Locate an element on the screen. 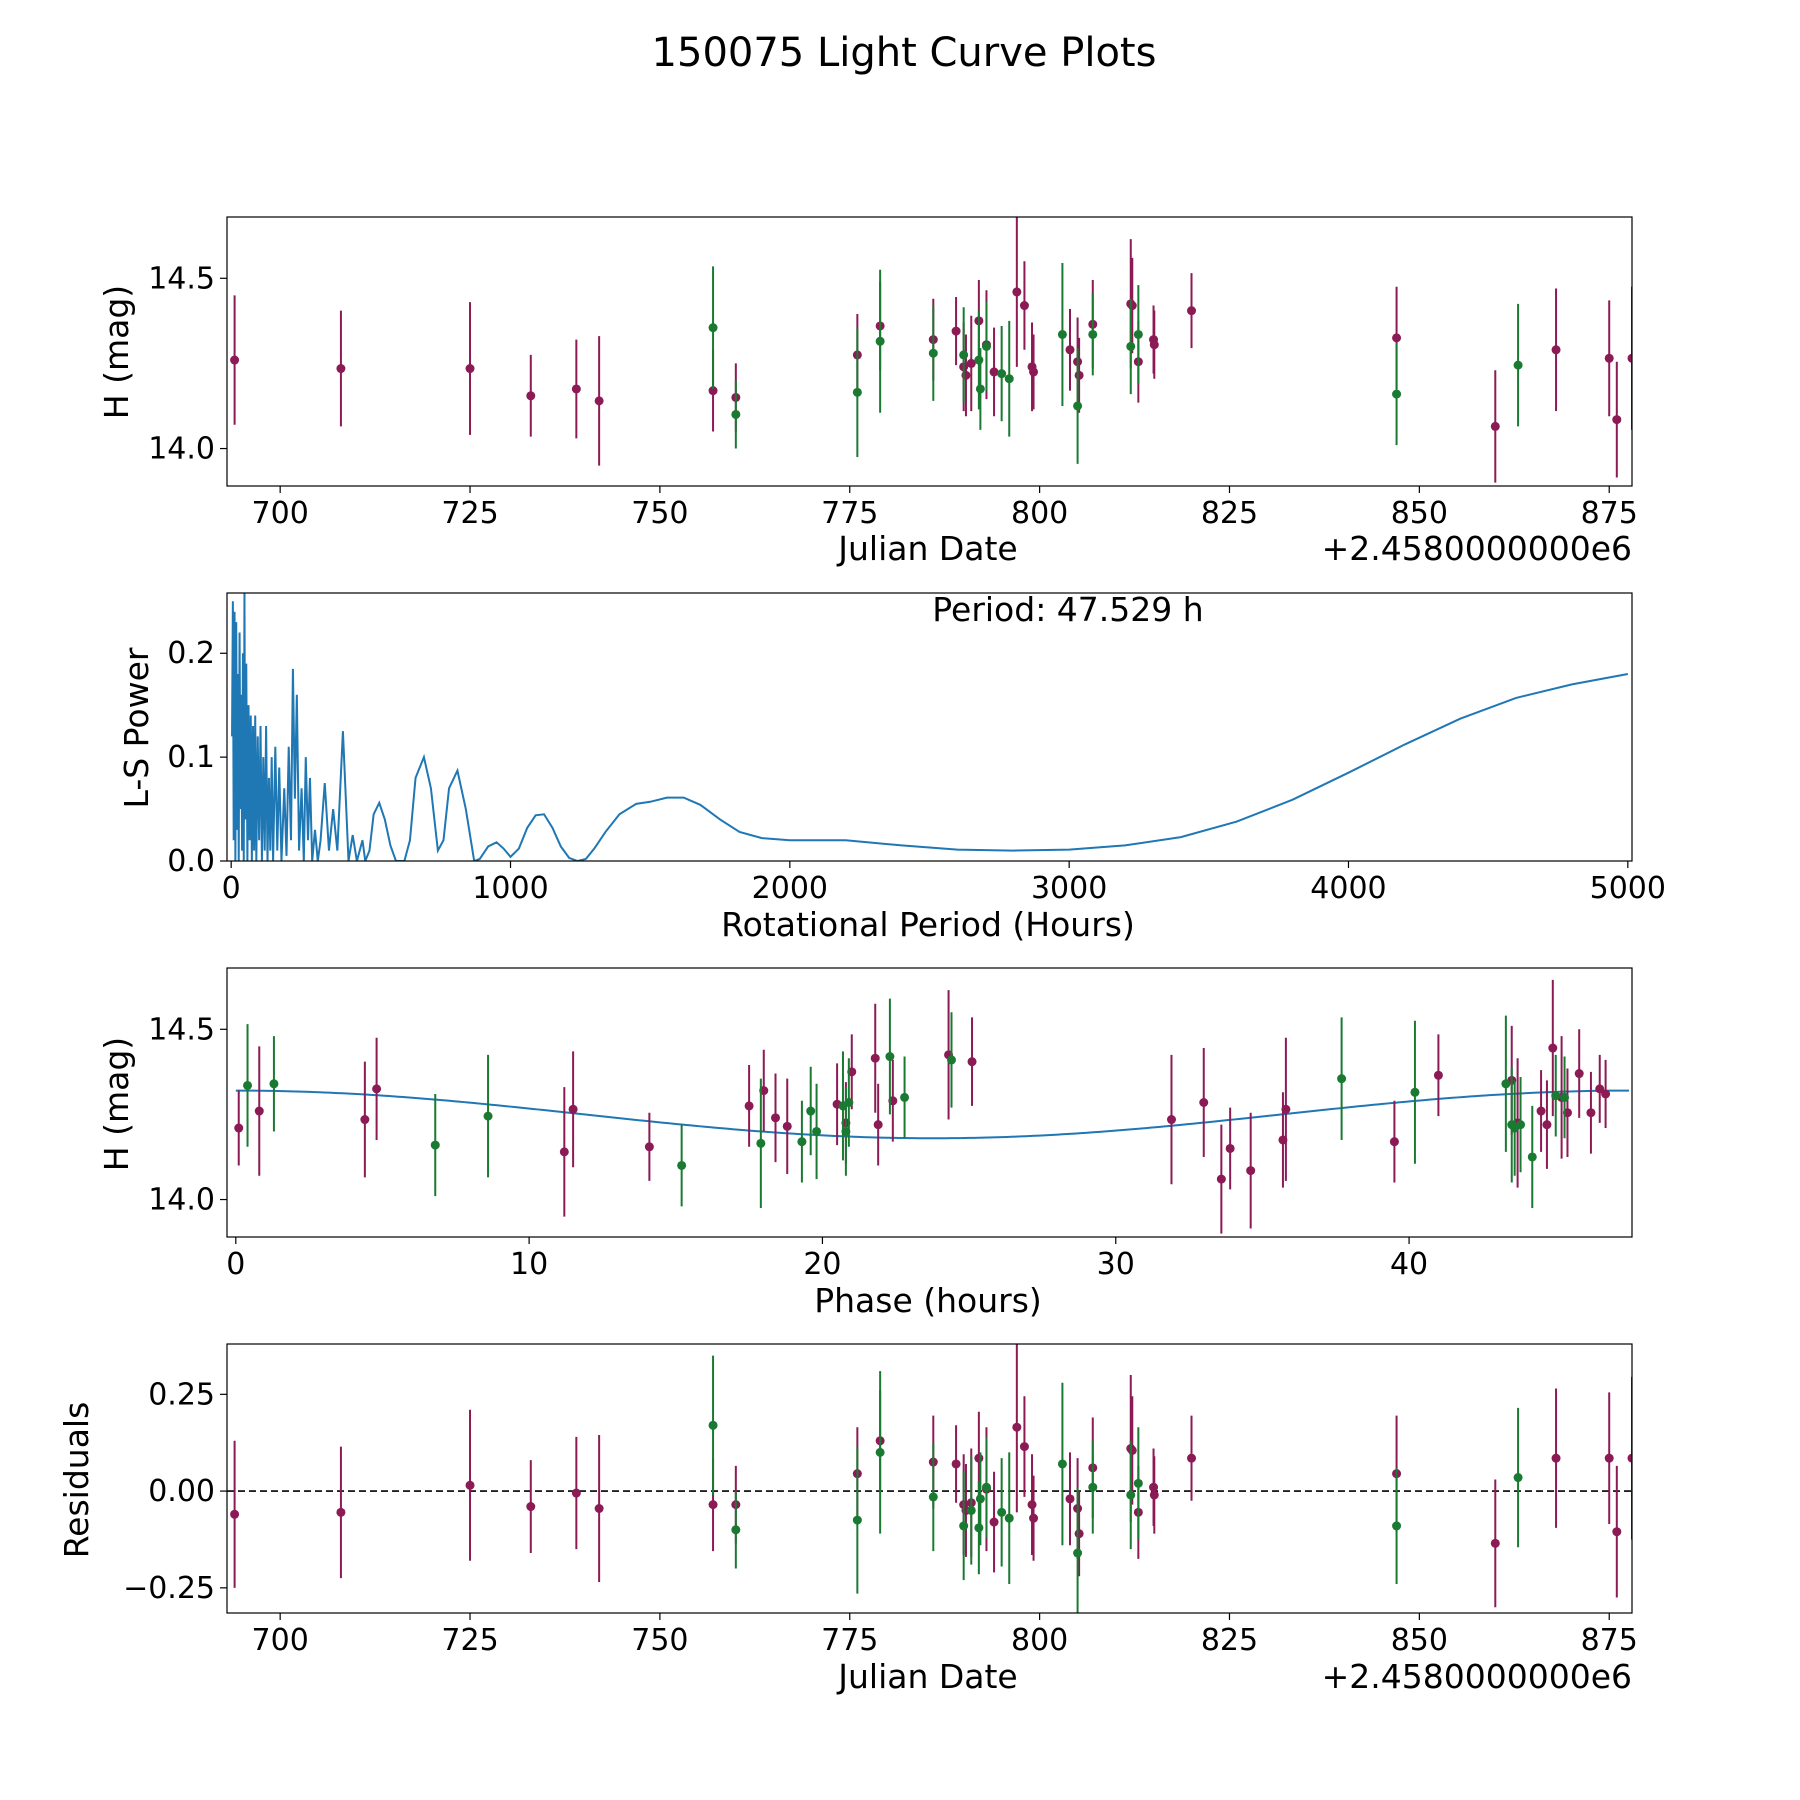 This screenshot has width=1800, height=1800. phased-xtick-label: 20 is located at coordinates (822, 1264).